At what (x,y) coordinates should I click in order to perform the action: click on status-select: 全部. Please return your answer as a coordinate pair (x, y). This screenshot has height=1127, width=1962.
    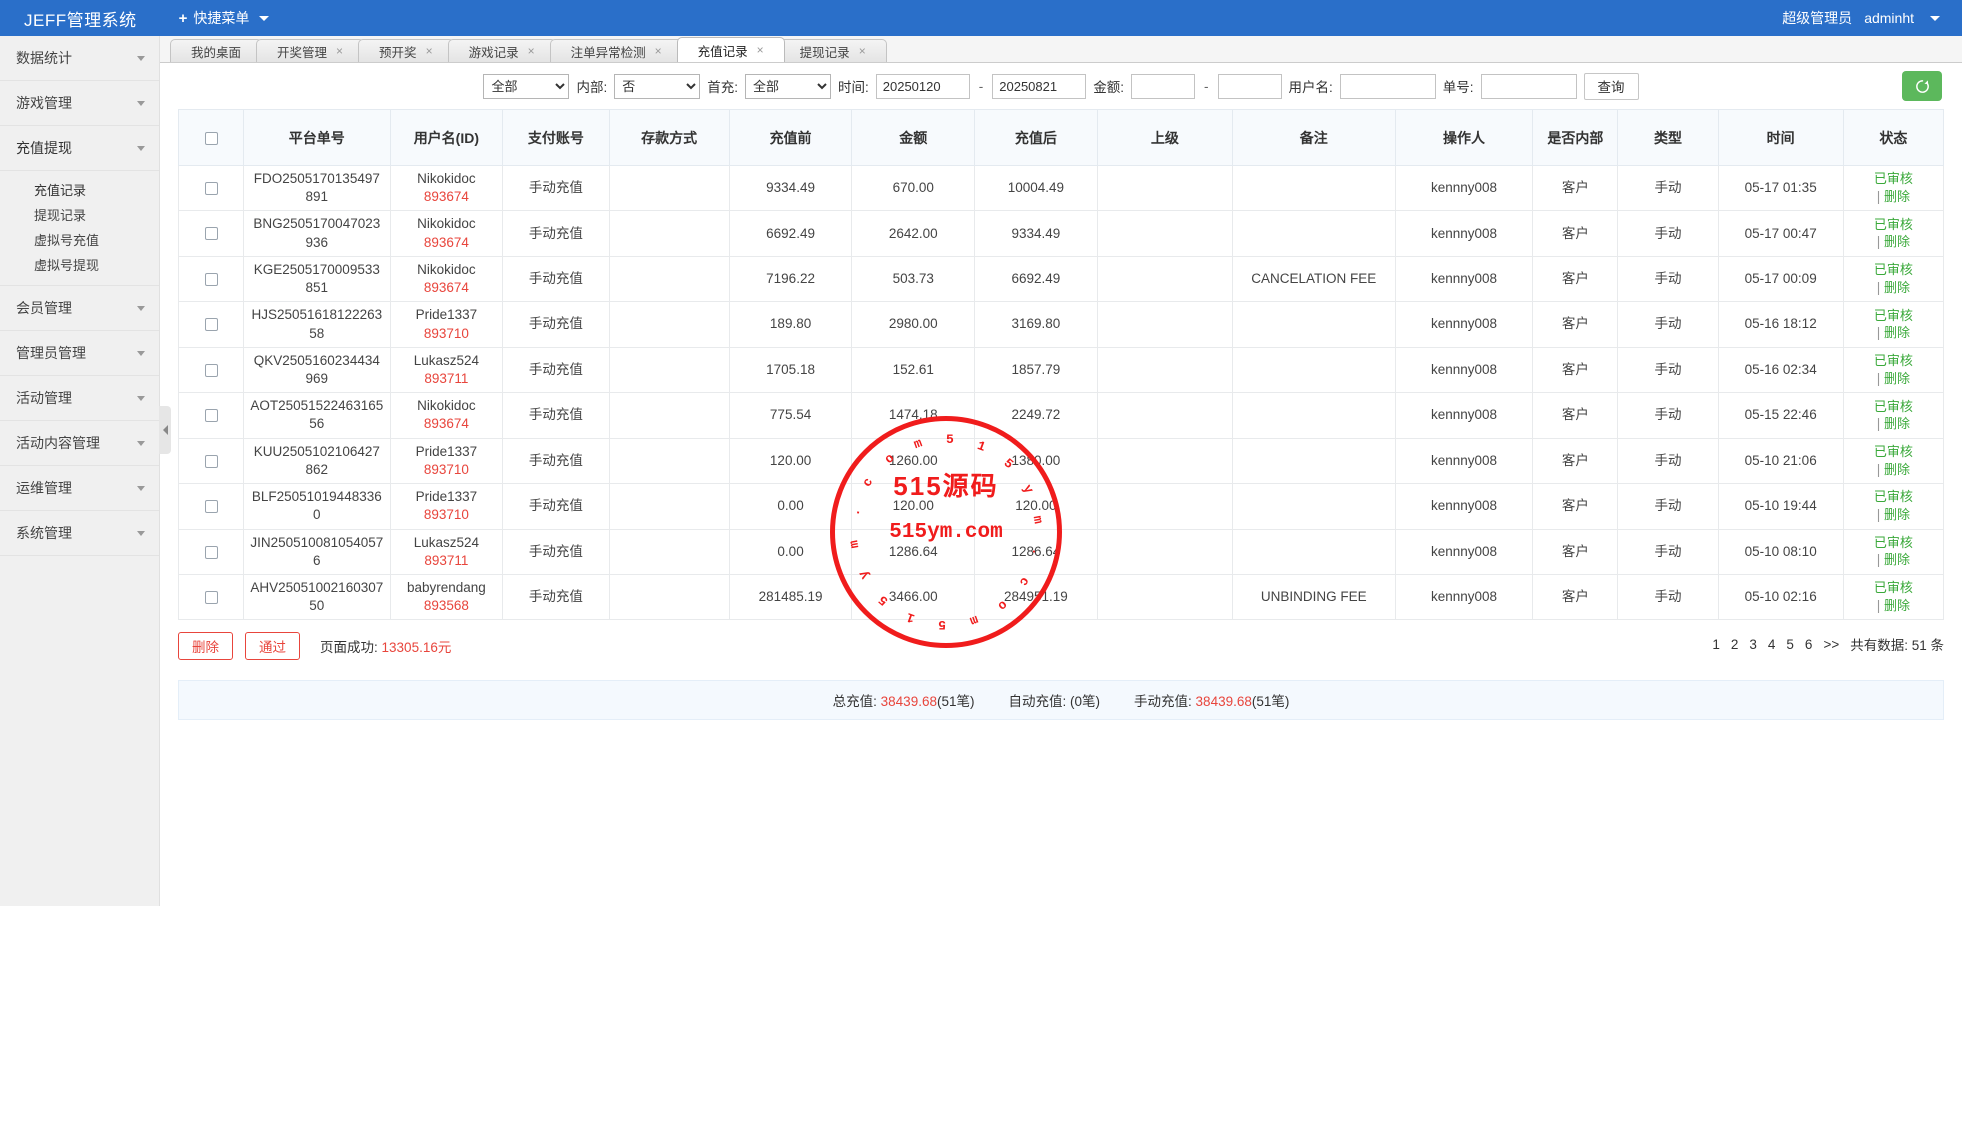
    Looking at the image, I should click on (526, 86).